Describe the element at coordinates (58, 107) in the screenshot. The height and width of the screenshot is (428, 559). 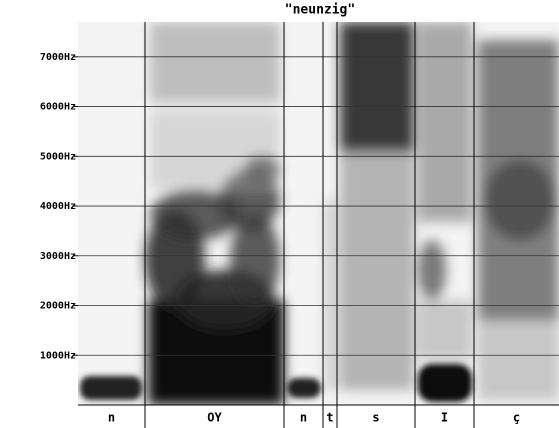
I see `y-tick-label: 6000Hz` at that location.